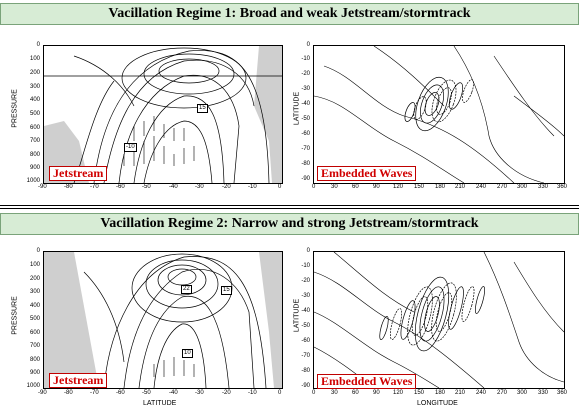  I want to click on regime1-jetstream-contours, so click(163, 115).